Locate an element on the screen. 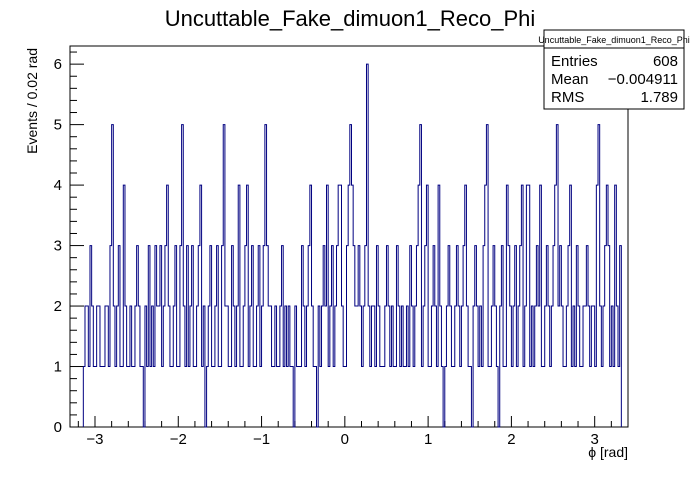 The width and height of the screenshot is (698, 479). y-tick-label: 3 is located at coordinates (58, 246).